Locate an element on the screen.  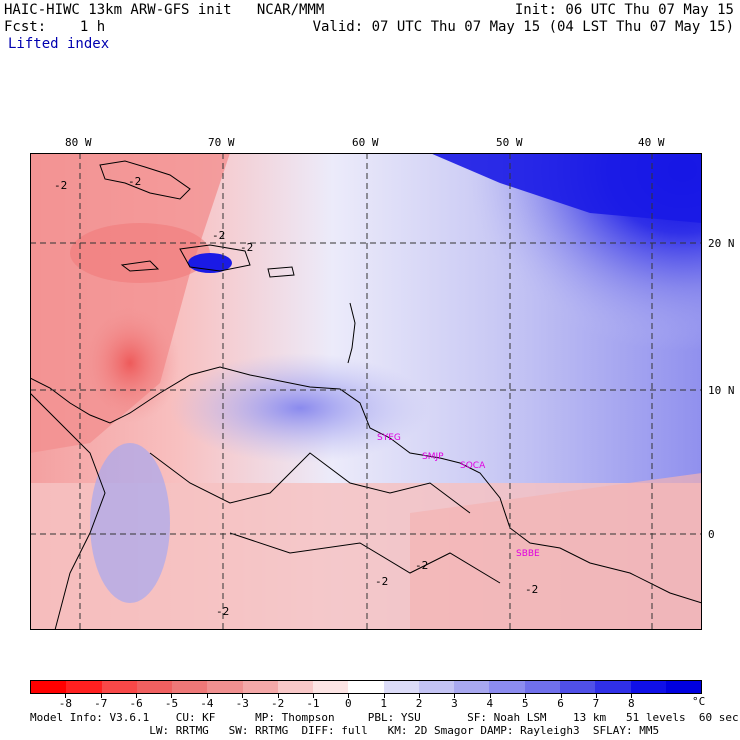
lon-label-80w: 80 W is located at coordinates (78, 142).